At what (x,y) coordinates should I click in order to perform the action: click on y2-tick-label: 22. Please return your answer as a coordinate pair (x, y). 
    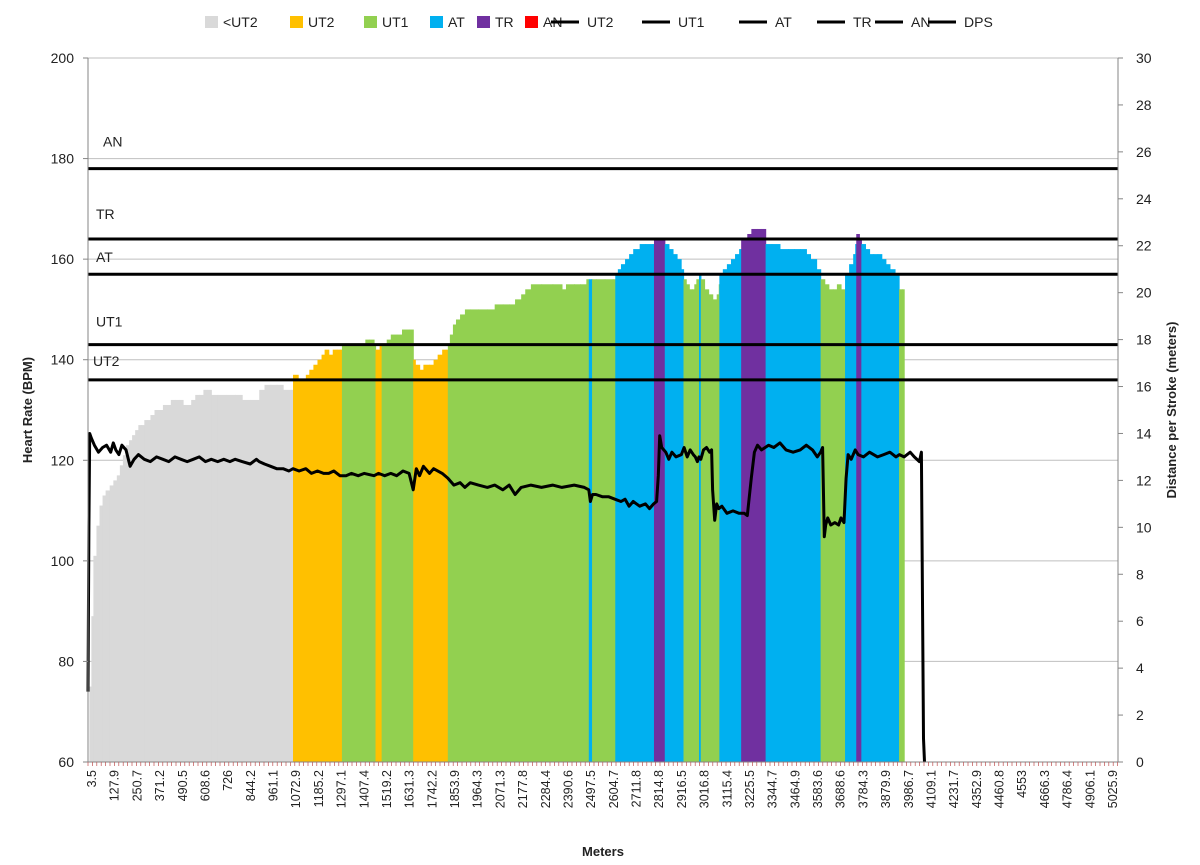
    Looking at the image, I should click on (1144, 246).